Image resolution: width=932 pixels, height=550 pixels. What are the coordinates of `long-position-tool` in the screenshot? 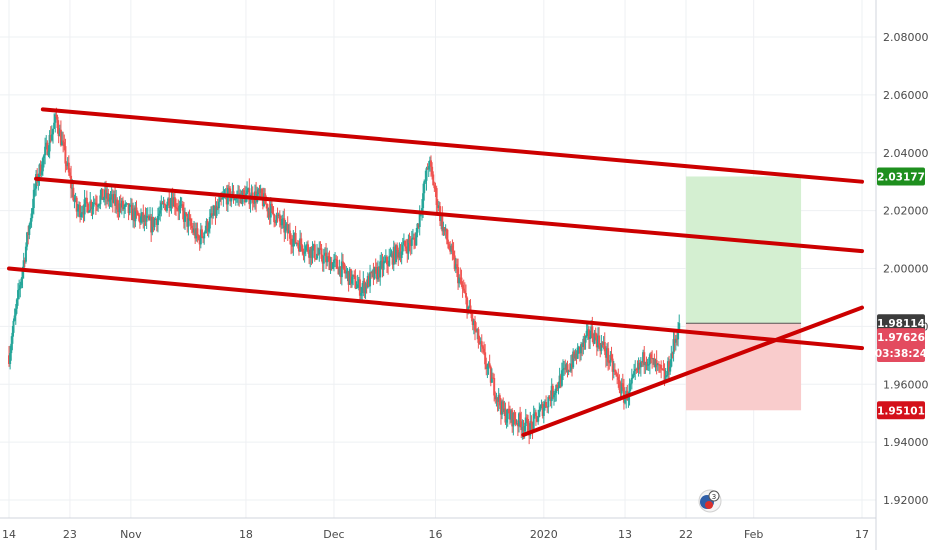 It's located at (743, 293).